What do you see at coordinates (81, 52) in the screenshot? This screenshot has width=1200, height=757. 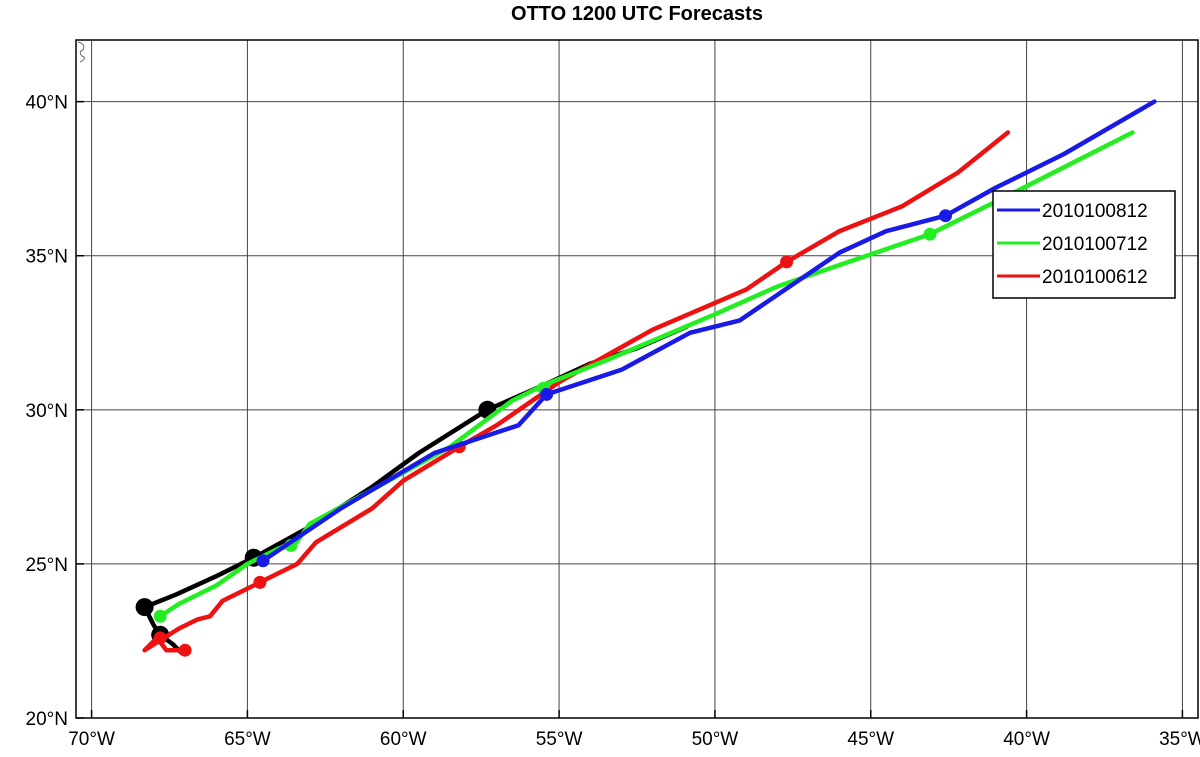 I see `coastline-fragment` at bounding box center [81, 52].